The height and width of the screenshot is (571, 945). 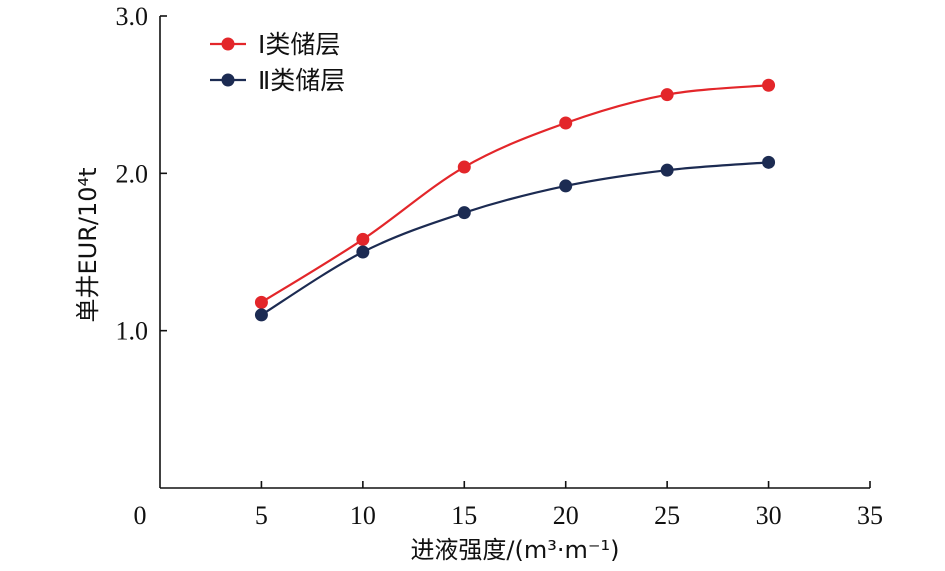 I want to click on x-ticks: 0 5 10 15 20 25 30 35, so click(x=508, y=505).